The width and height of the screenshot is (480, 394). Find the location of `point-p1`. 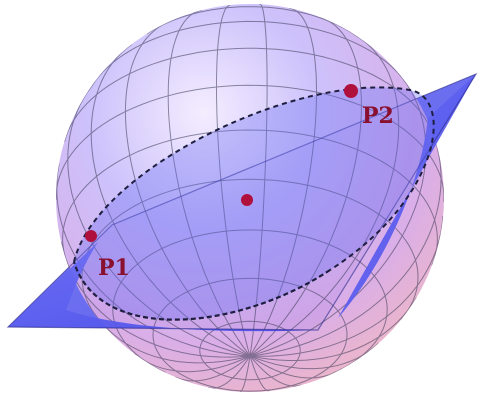

point-p1 is located at coordinates (91, 236).